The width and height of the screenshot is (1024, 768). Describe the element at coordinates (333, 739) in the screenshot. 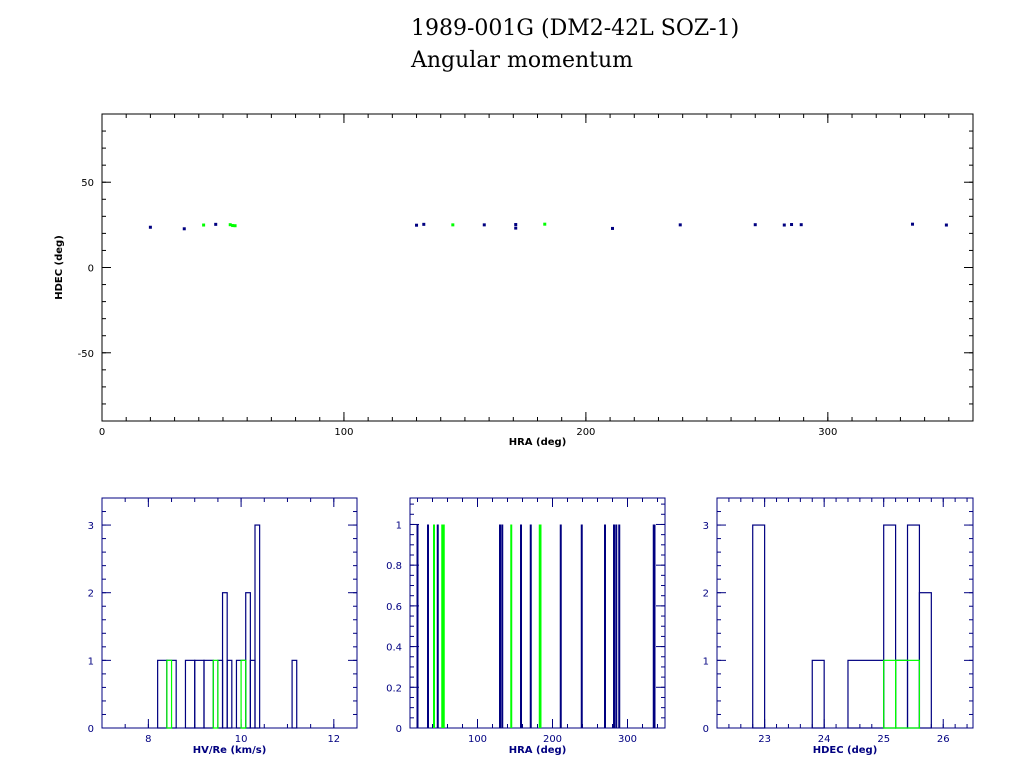

I see `x-tick-label: 12` at that location.